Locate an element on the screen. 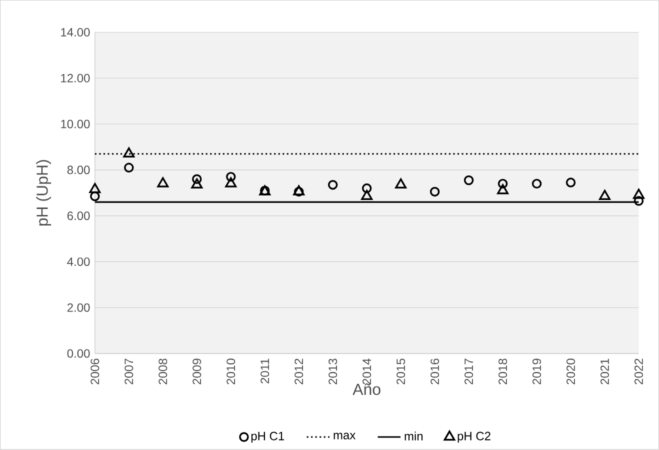 Image resolution: width=659 pixels, height=450 pixels. x-tick-label: 2006 is located at coordinates (95, 371).